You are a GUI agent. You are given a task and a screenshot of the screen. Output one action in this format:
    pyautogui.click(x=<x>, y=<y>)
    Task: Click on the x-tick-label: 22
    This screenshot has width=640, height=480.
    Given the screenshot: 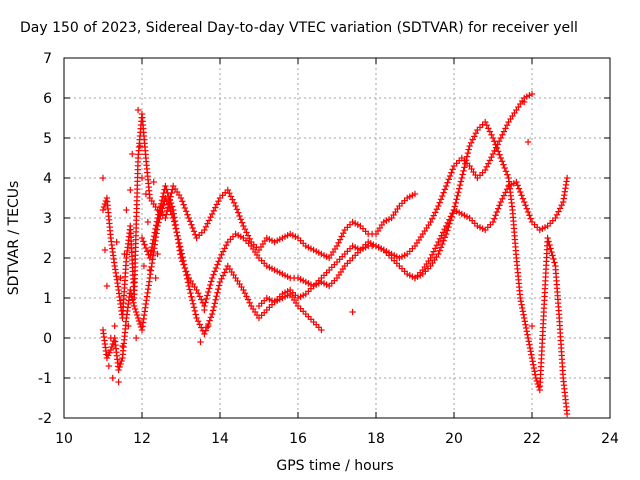 What is the action you would take?
    pyautogui.click(x=532, y=439)
    